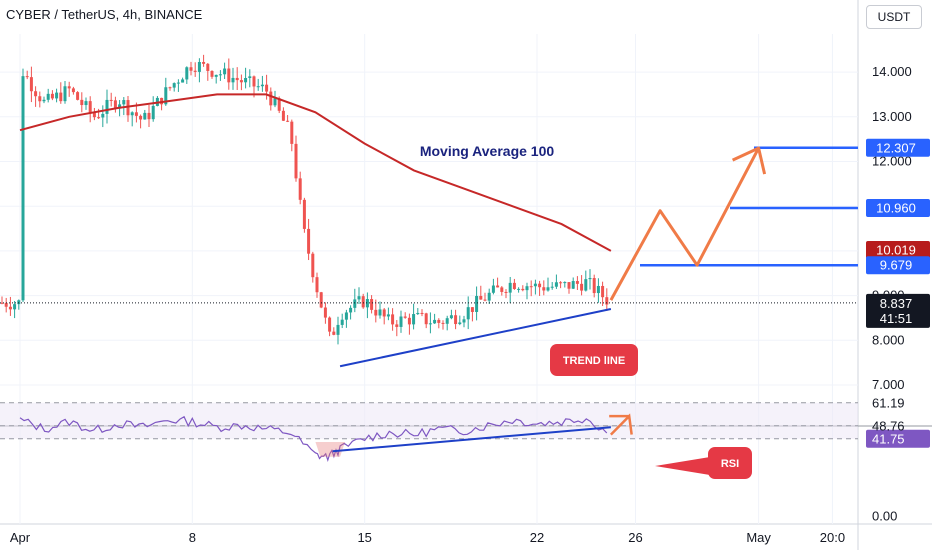 The width and height of the screenshot is (932, 550). I want to click on currency-unit-button: USDT, so click(894, 17).